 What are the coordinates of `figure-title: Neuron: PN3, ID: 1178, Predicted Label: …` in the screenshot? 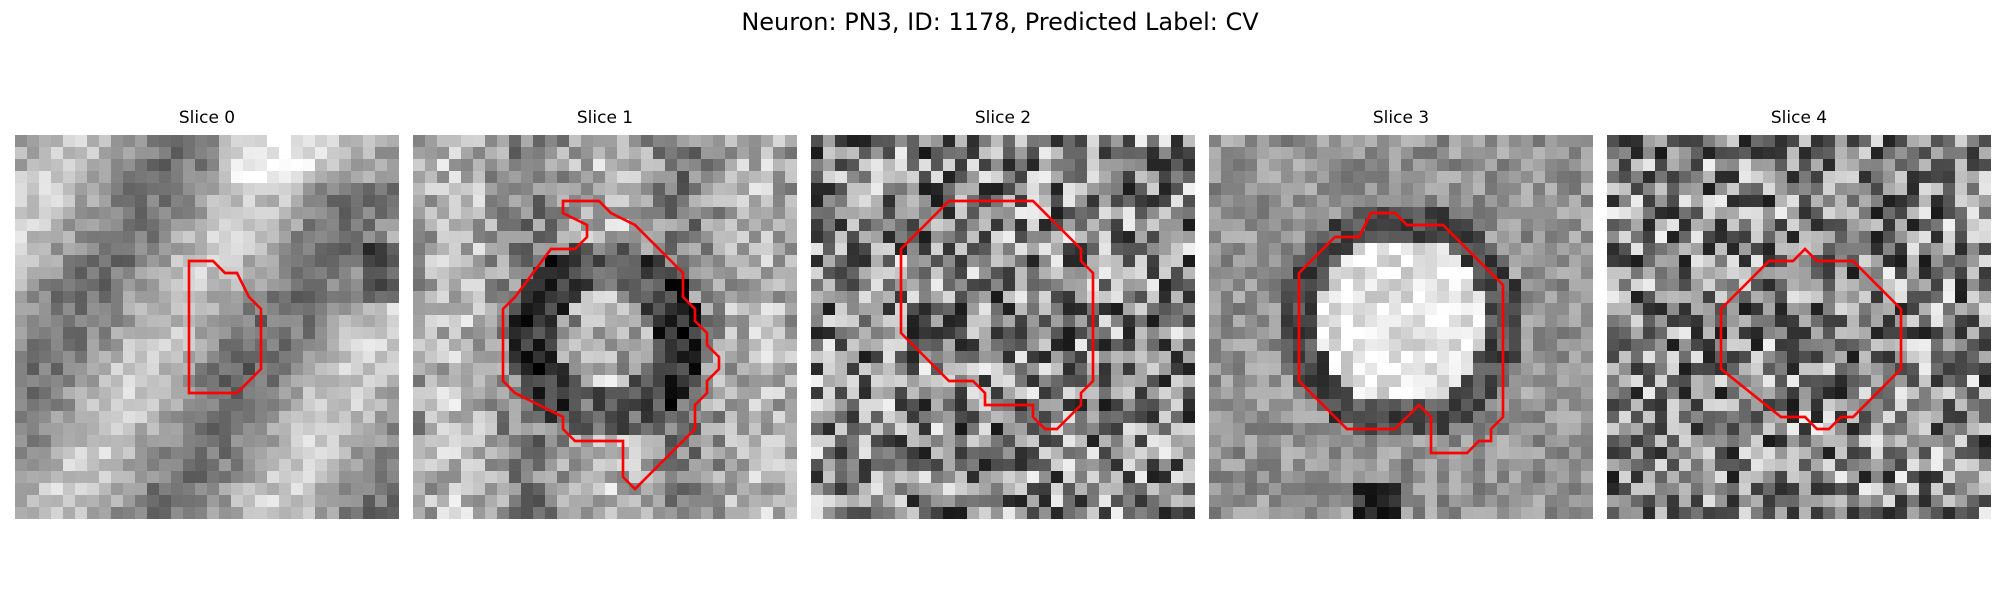 It's located at (1000, 22).